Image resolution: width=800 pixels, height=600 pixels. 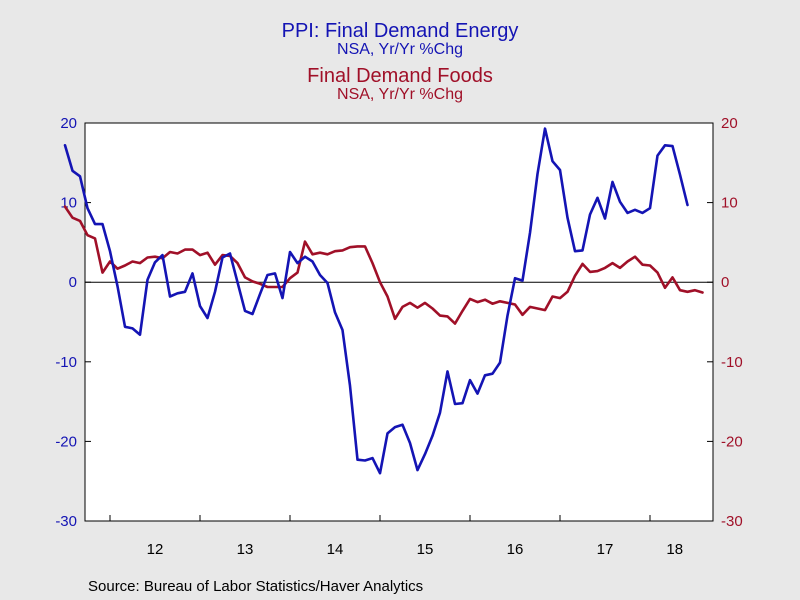 I want to click on x-tick-label: 13, so click(x=245, y=549).